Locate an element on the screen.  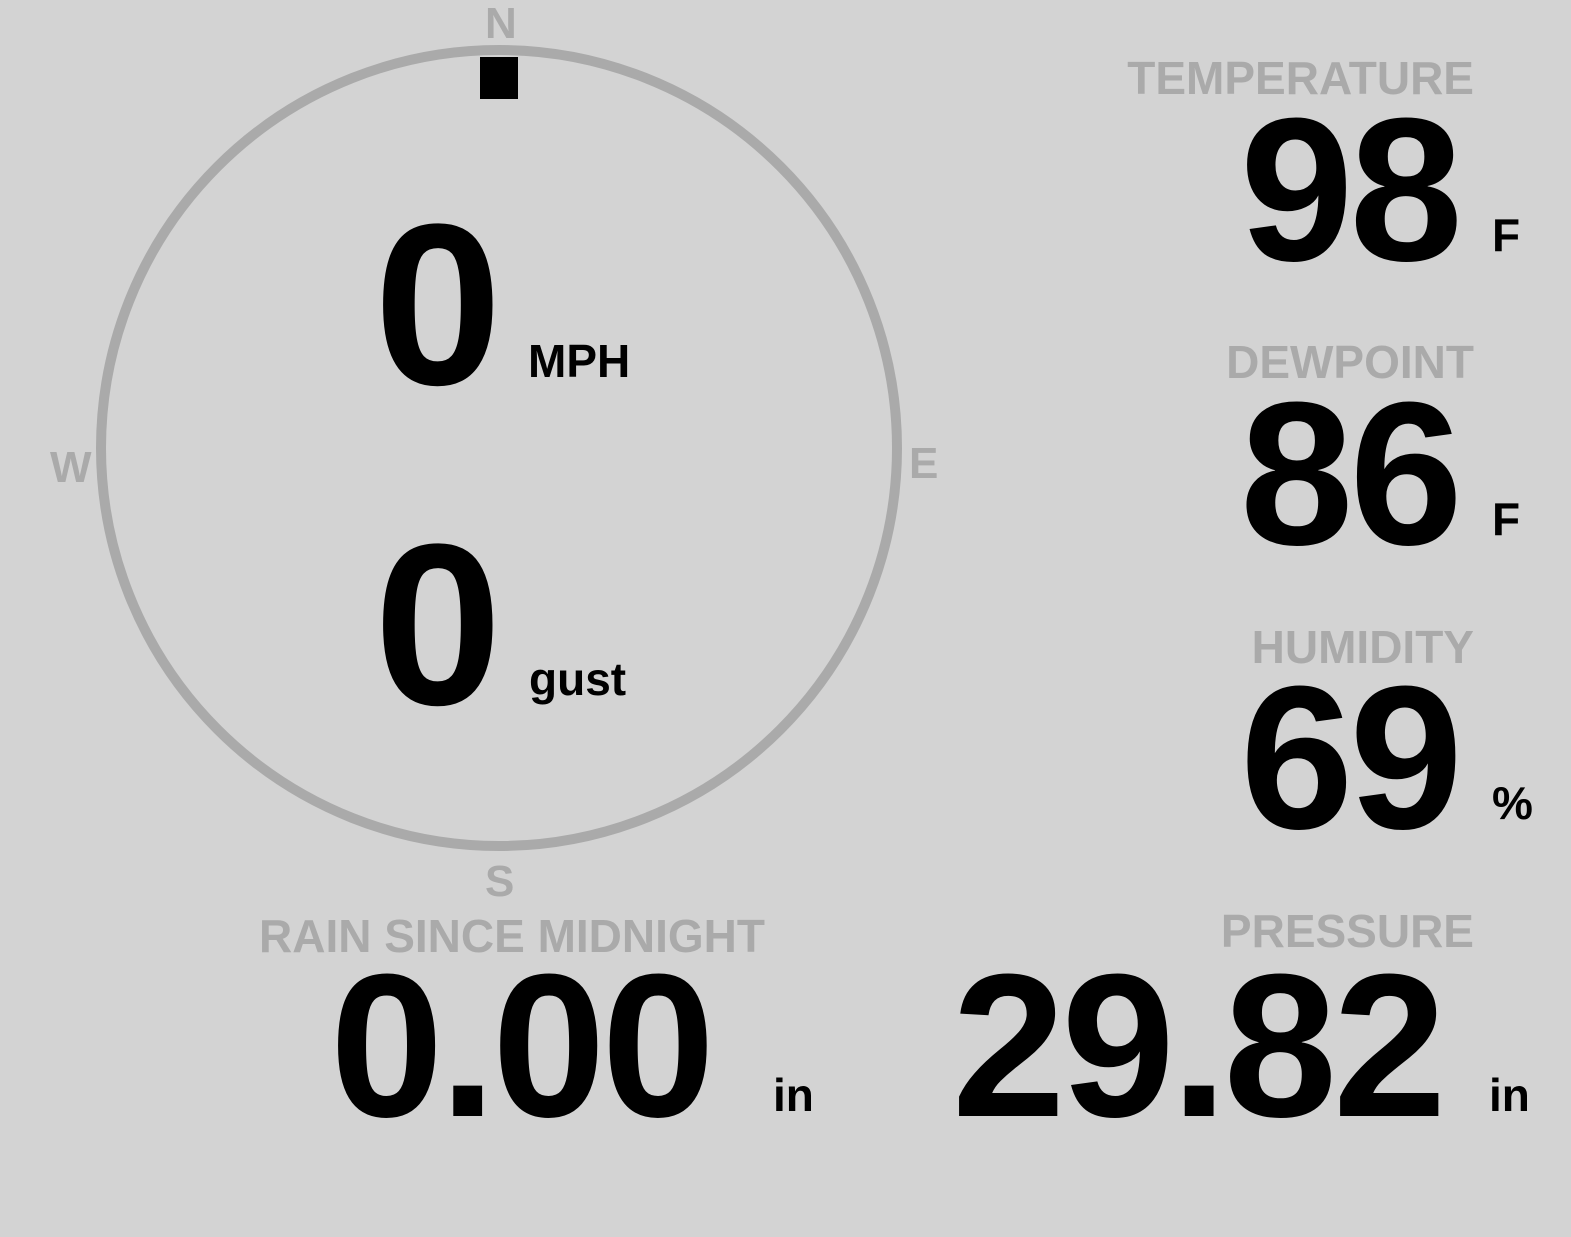
humidity-label: HUMIDITY is located at coordinates (1362, 647).